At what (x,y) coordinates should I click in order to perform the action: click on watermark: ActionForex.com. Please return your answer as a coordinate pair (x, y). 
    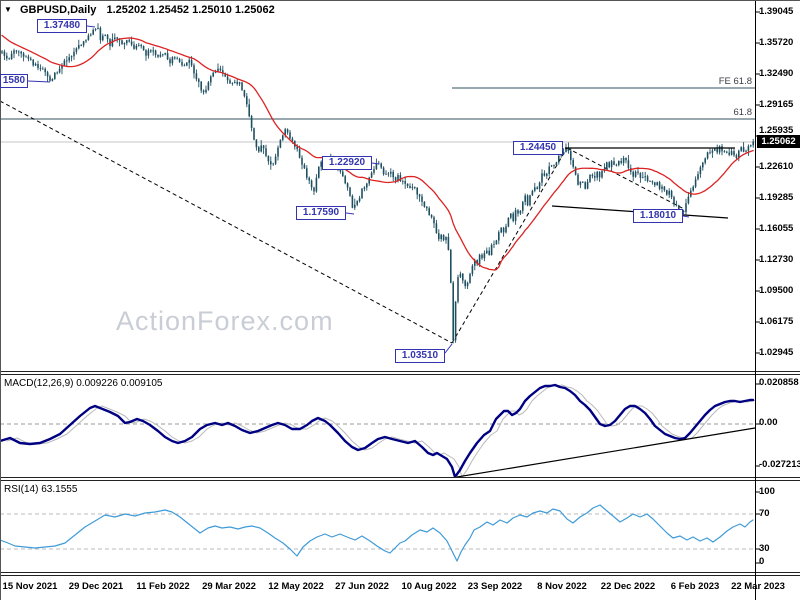
    Looking at the image, I should click on (225, 321).